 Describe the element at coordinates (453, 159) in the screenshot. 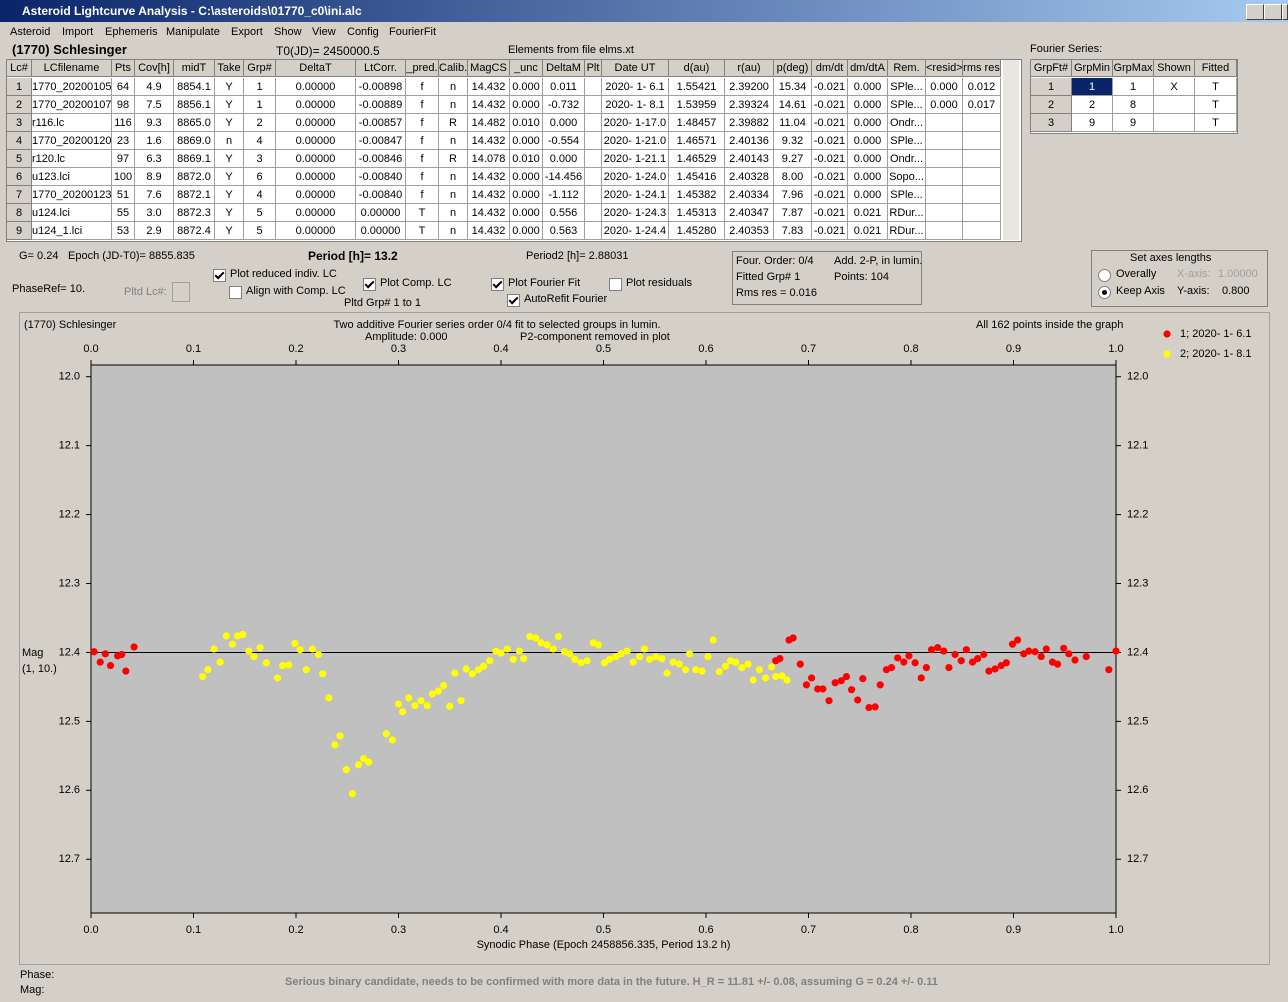

I see `table-cell: R` at that location.